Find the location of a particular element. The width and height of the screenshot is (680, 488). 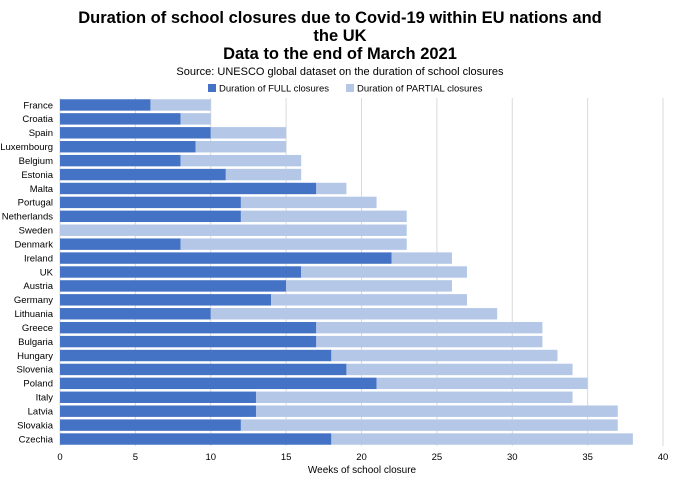

chart-title-line-3: Data to the end of March 2021 is located at coordinates (340, 54).